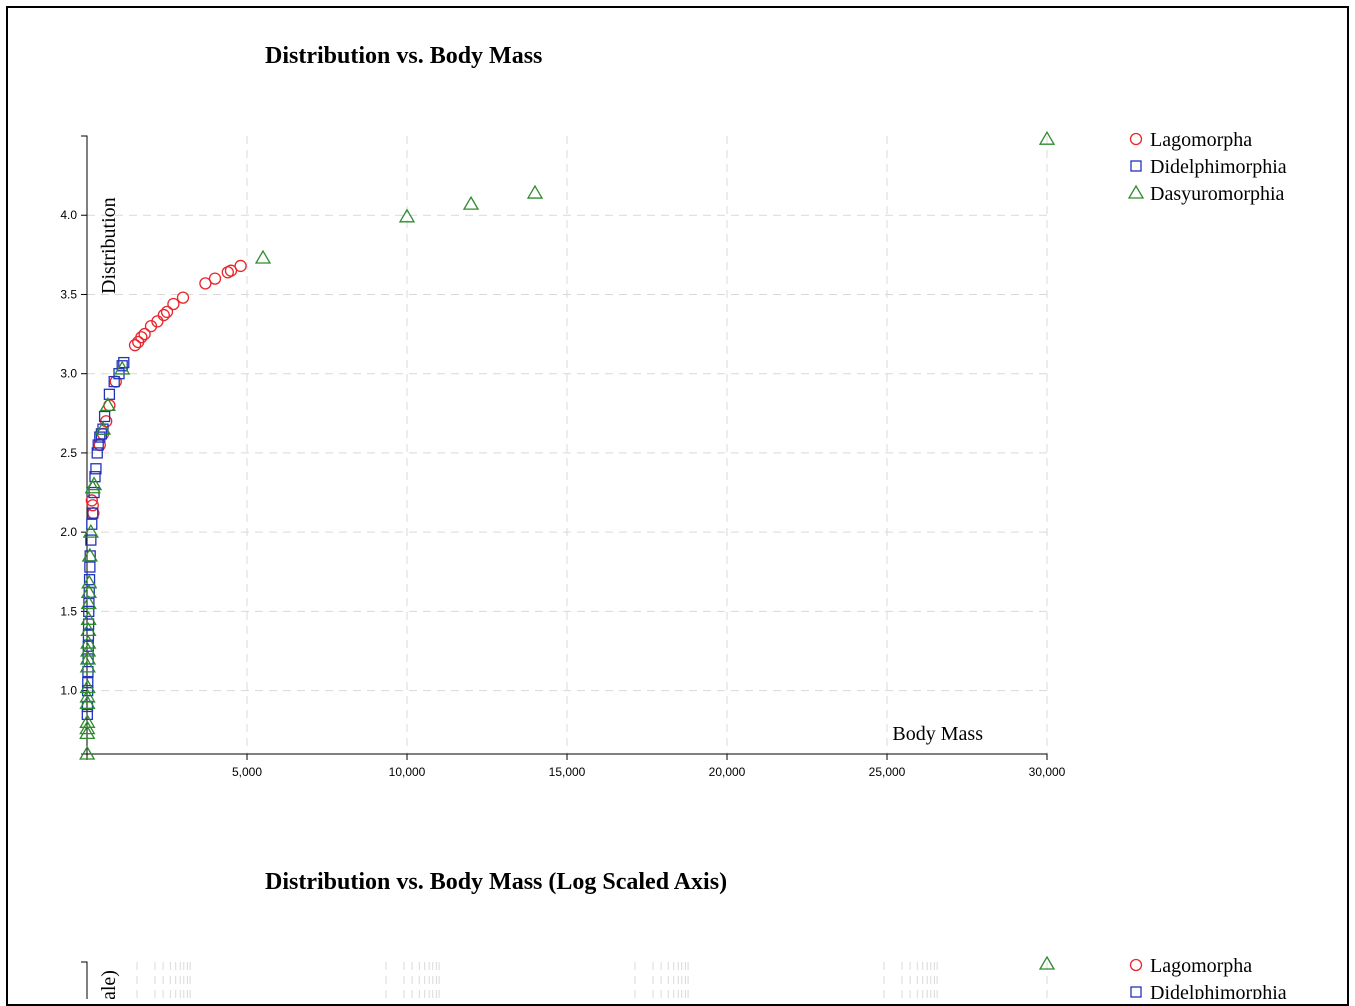  I want to click on legend-label: Dasyuromorphia, so click(1217, 194).